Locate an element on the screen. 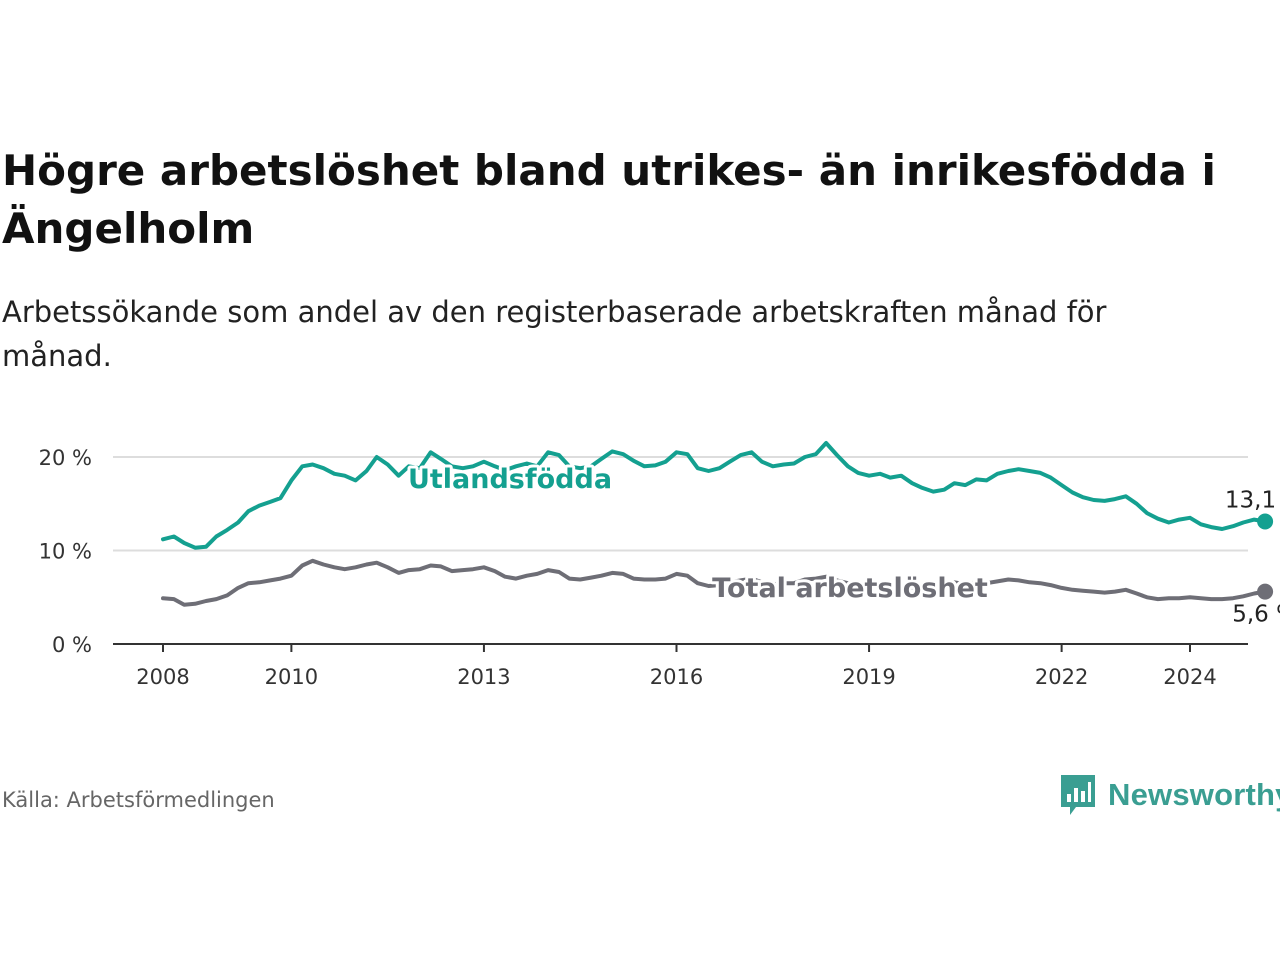 The height and width of the screenshot is (960, 1280). x-tick-label: 2024 is located at coordinates (1189, 677).